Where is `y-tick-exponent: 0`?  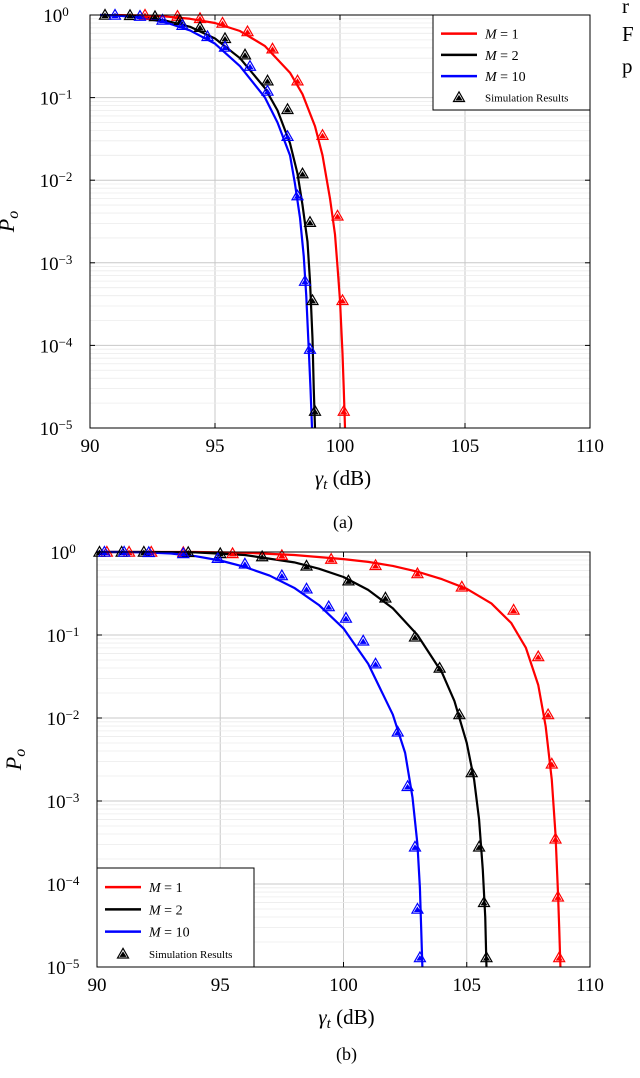
y-tick-exponent: 0 is located at coordinates (65, 11).